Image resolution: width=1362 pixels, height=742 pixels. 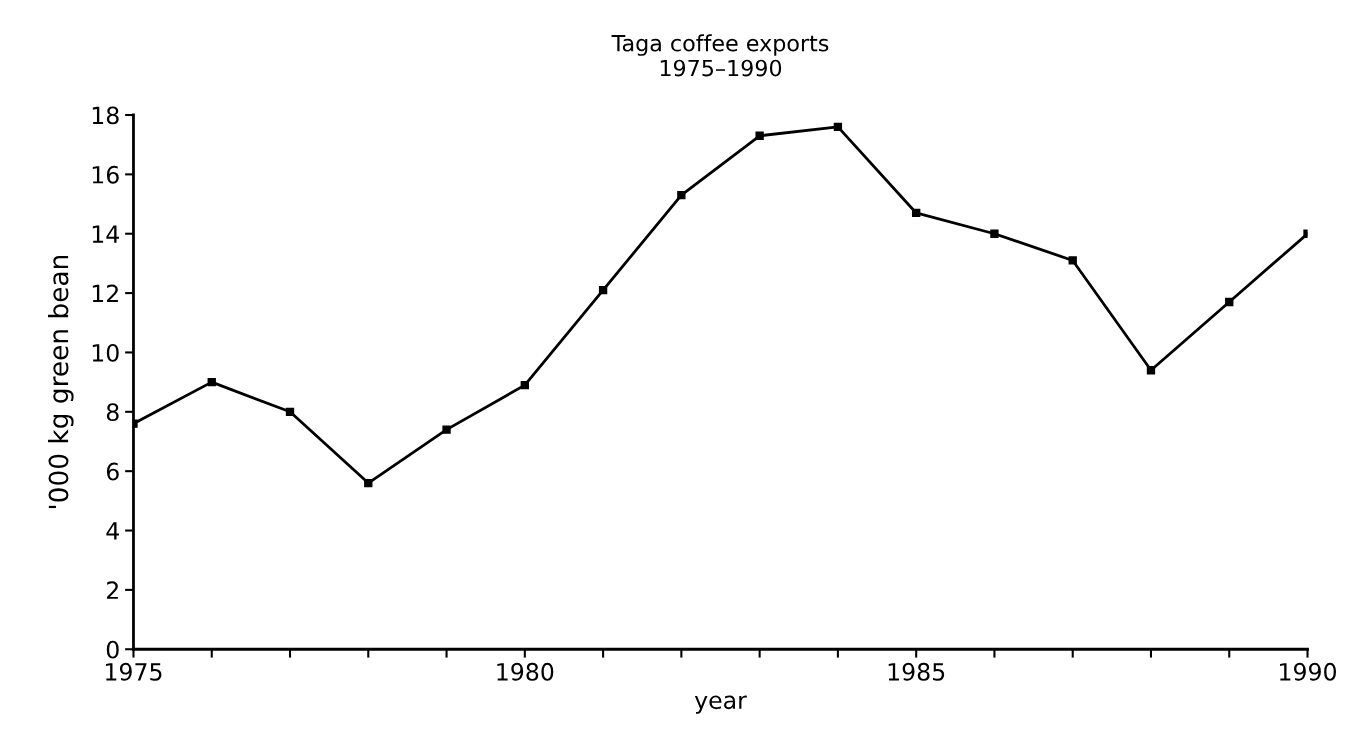 I want to click on x-tick-label: 1990, so click(x=1308, y=671).